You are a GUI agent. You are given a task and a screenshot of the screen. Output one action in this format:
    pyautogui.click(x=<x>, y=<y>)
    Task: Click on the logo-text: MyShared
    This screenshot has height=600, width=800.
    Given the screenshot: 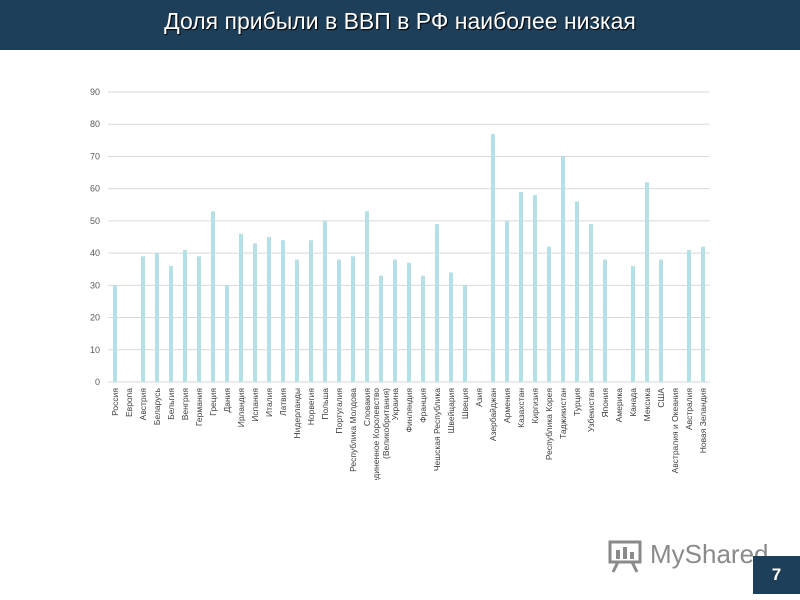 What is the action you would take?
    pyautogui.click(x=709, y=554)
    